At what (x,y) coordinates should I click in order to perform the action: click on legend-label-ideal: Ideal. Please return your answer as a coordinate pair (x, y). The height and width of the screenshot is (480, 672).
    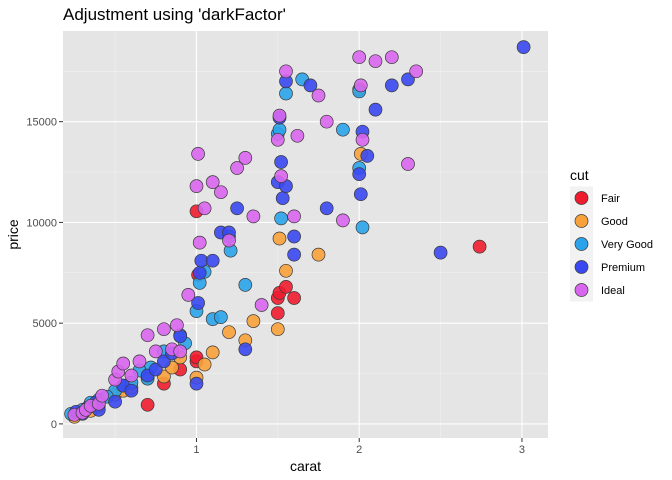
    Looking at the image, I should click on (613, 291).